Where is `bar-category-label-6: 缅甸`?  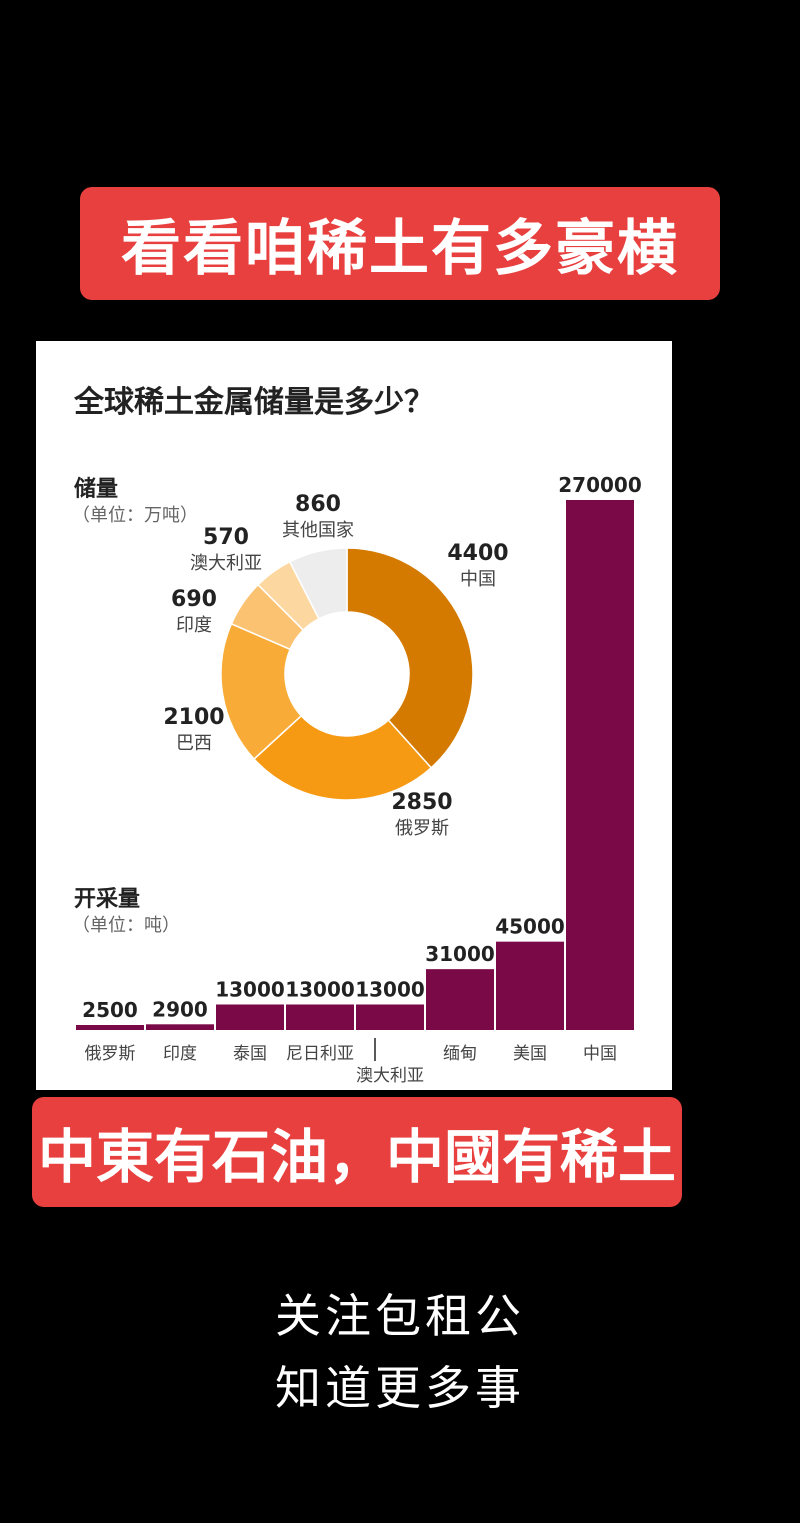
bar-category-label-6: 缅甸 is located at coordinates (460, 1054).